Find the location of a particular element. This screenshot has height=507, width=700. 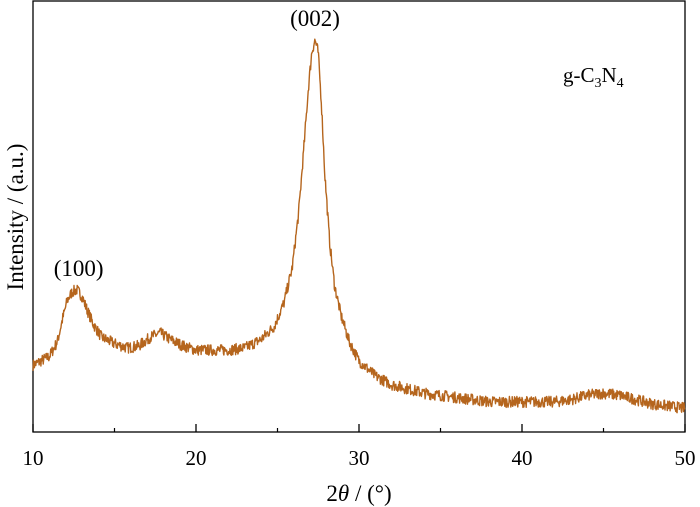

x-tick-label: 20 is located at coordinates (196, 458).